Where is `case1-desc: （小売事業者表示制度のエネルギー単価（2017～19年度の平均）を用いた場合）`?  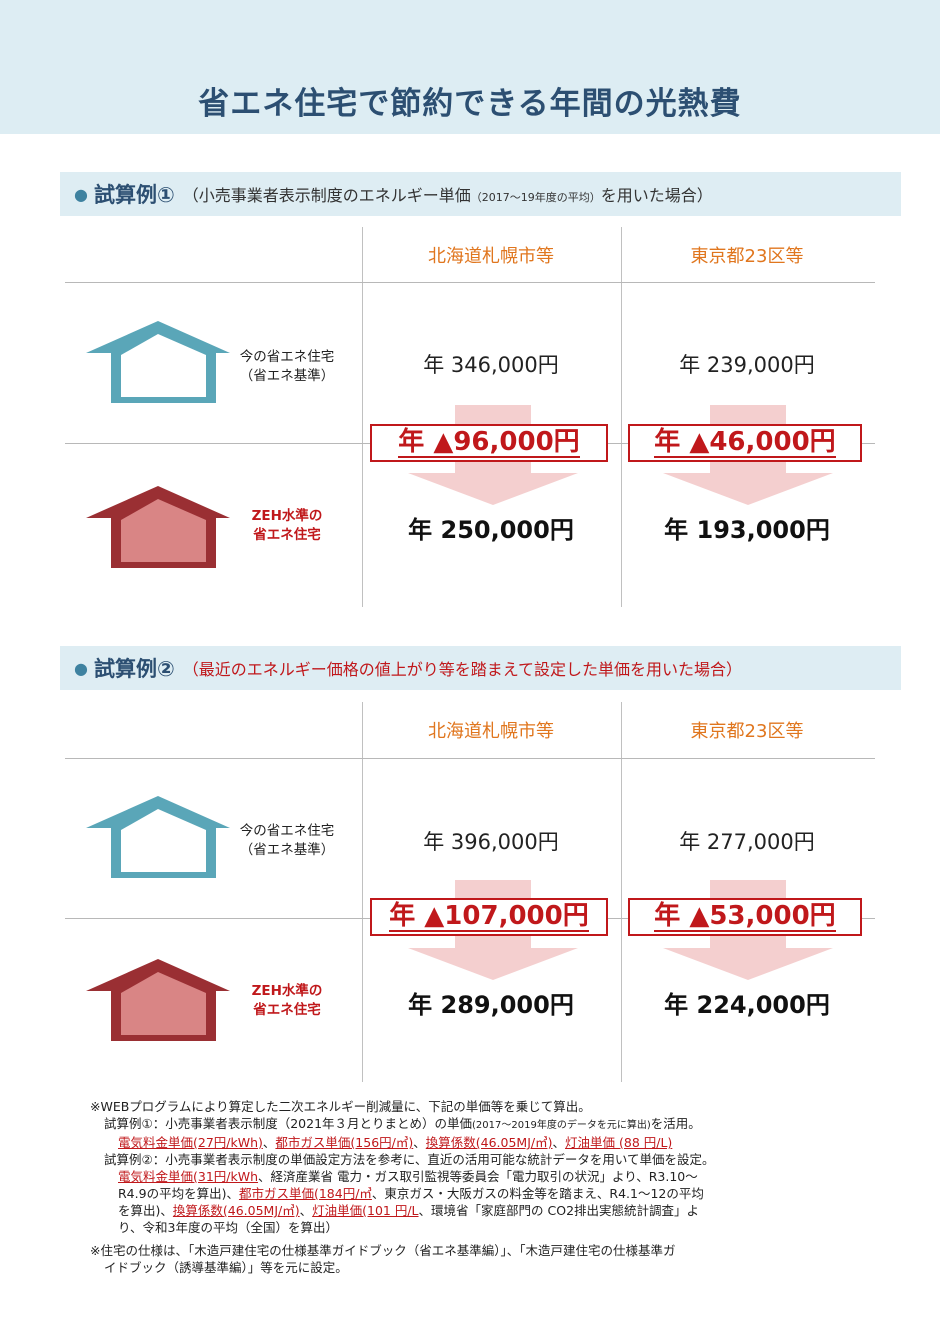
case1-desc: （小売事業者表示制度のエネルギー単価（2017～19年度の平均）を用いた場合） is located at coordinates (447, 195).